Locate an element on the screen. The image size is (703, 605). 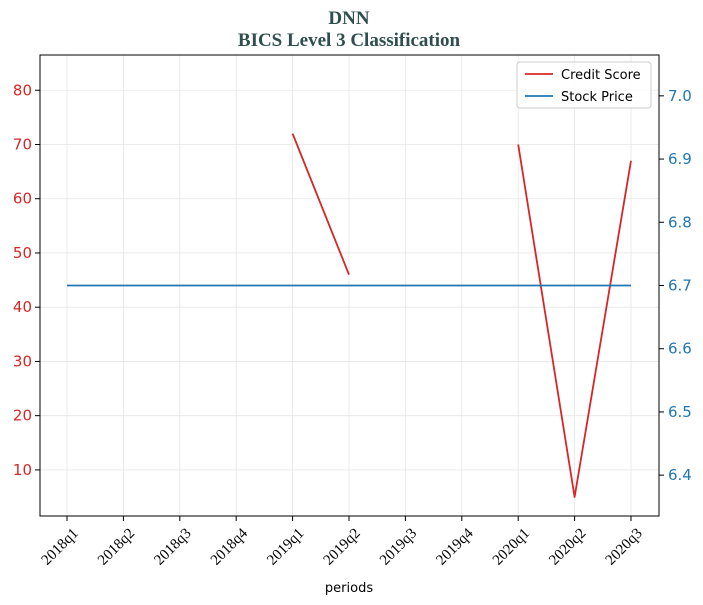
x-tick-label: 2019q2 is located at coordinates (342, 546).